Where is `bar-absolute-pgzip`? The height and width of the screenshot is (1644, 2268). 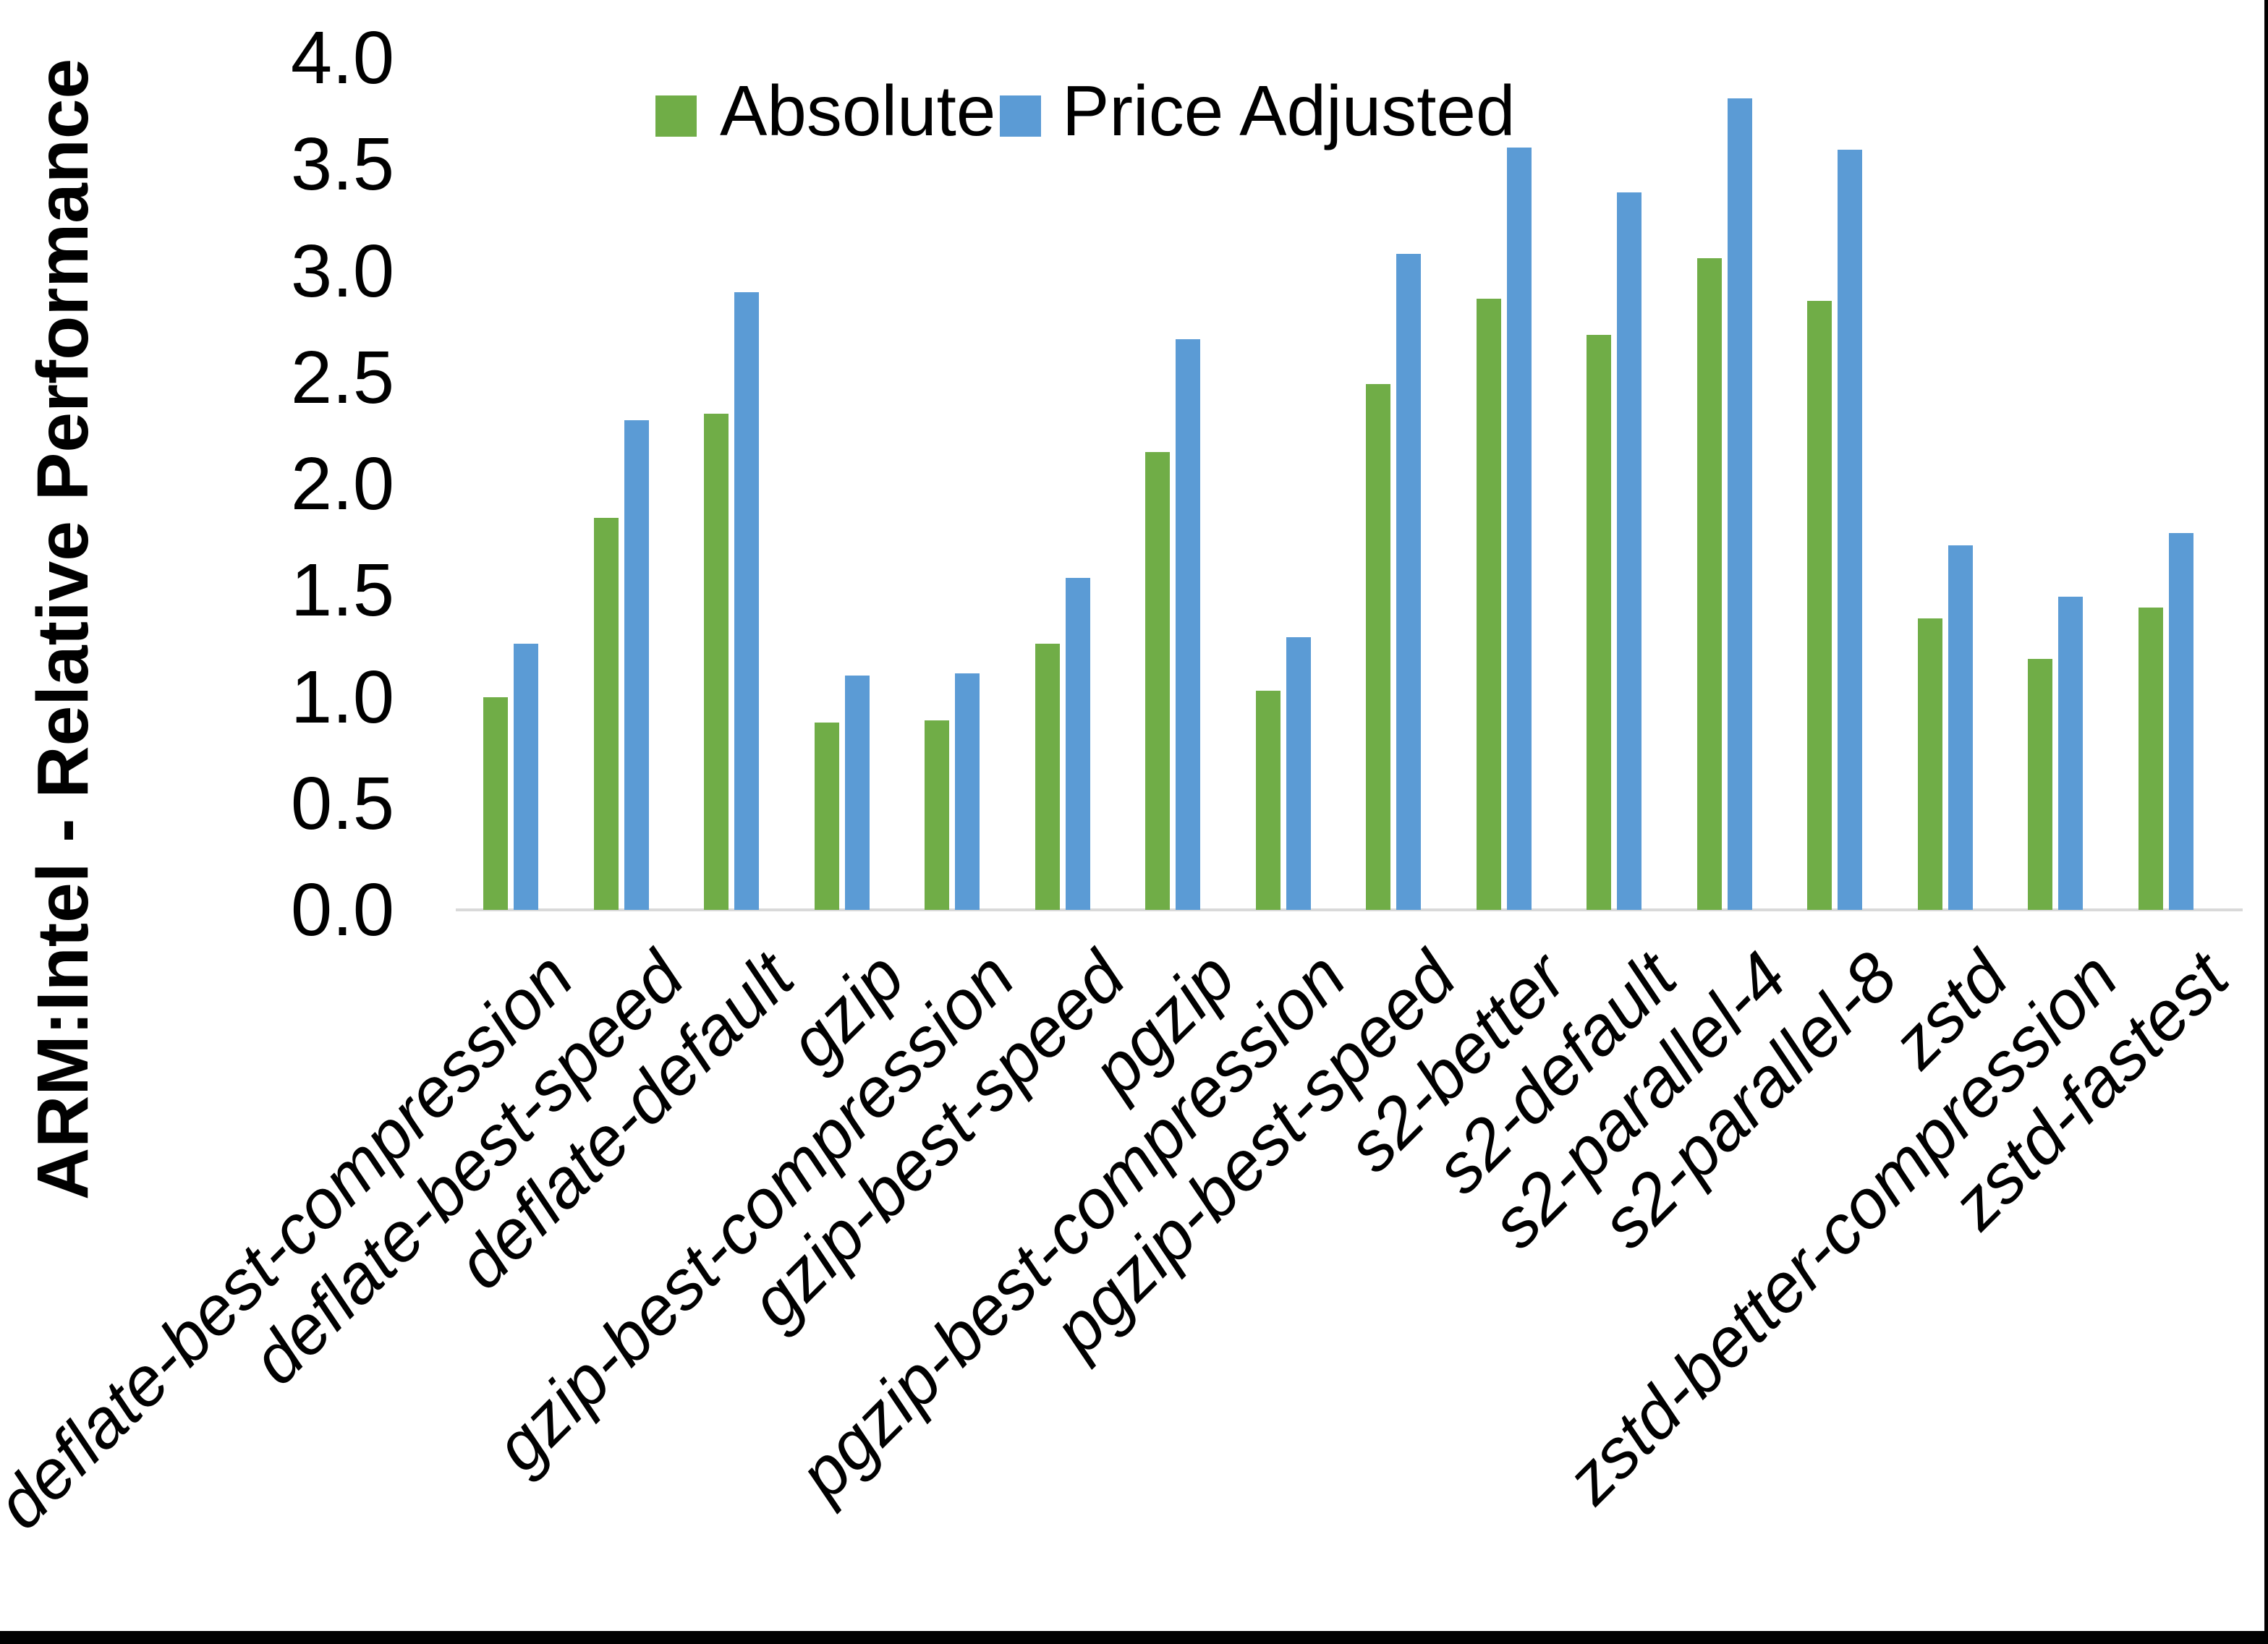 bar-absolute-pgzip is located at coordinates (1157, 680).